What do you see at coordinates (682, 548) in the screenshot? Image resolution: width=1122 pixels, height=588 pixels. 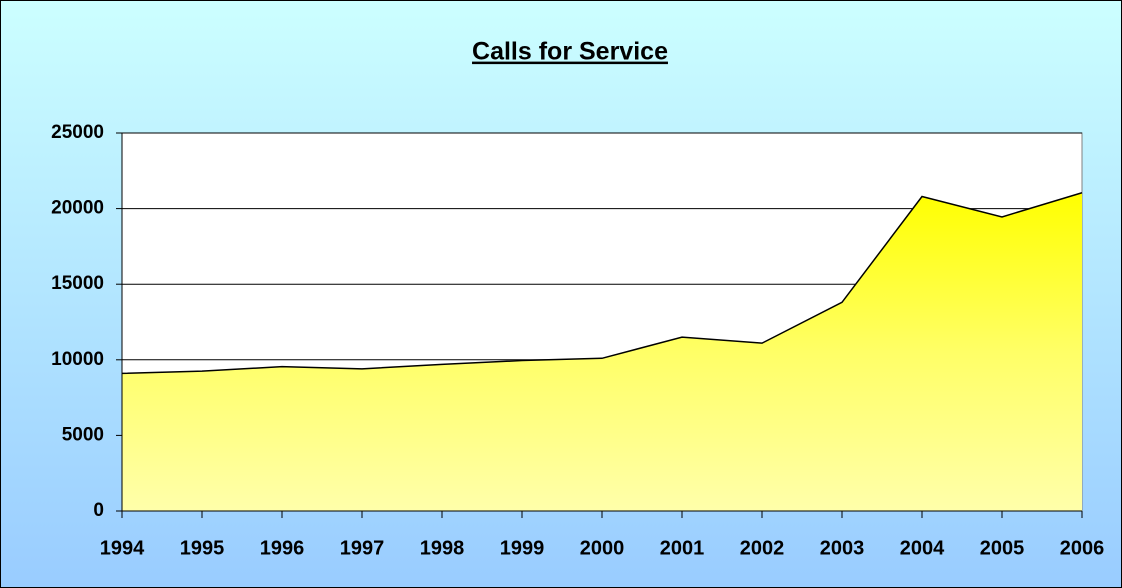 I see `x-tick-label: 2001` at bounding box center [682, 548].